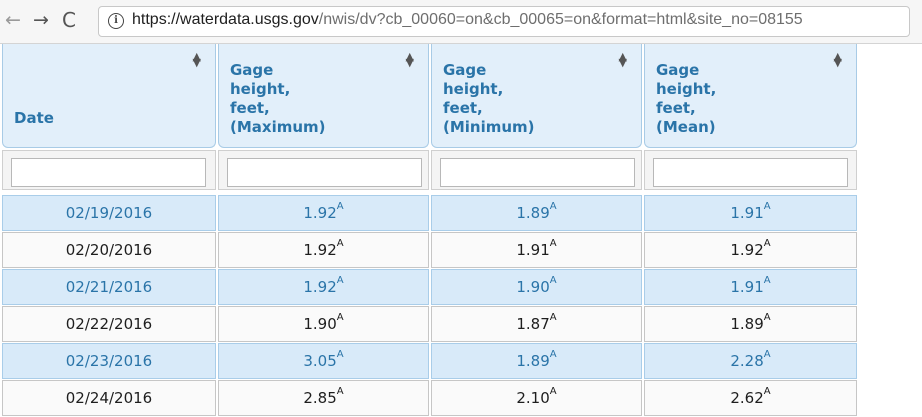 The width and height of the screenshot is (922, 417). Describe the element at coordinates (750, 361) in the screenshot. I see `mean-cell: 2.28A` at that location.